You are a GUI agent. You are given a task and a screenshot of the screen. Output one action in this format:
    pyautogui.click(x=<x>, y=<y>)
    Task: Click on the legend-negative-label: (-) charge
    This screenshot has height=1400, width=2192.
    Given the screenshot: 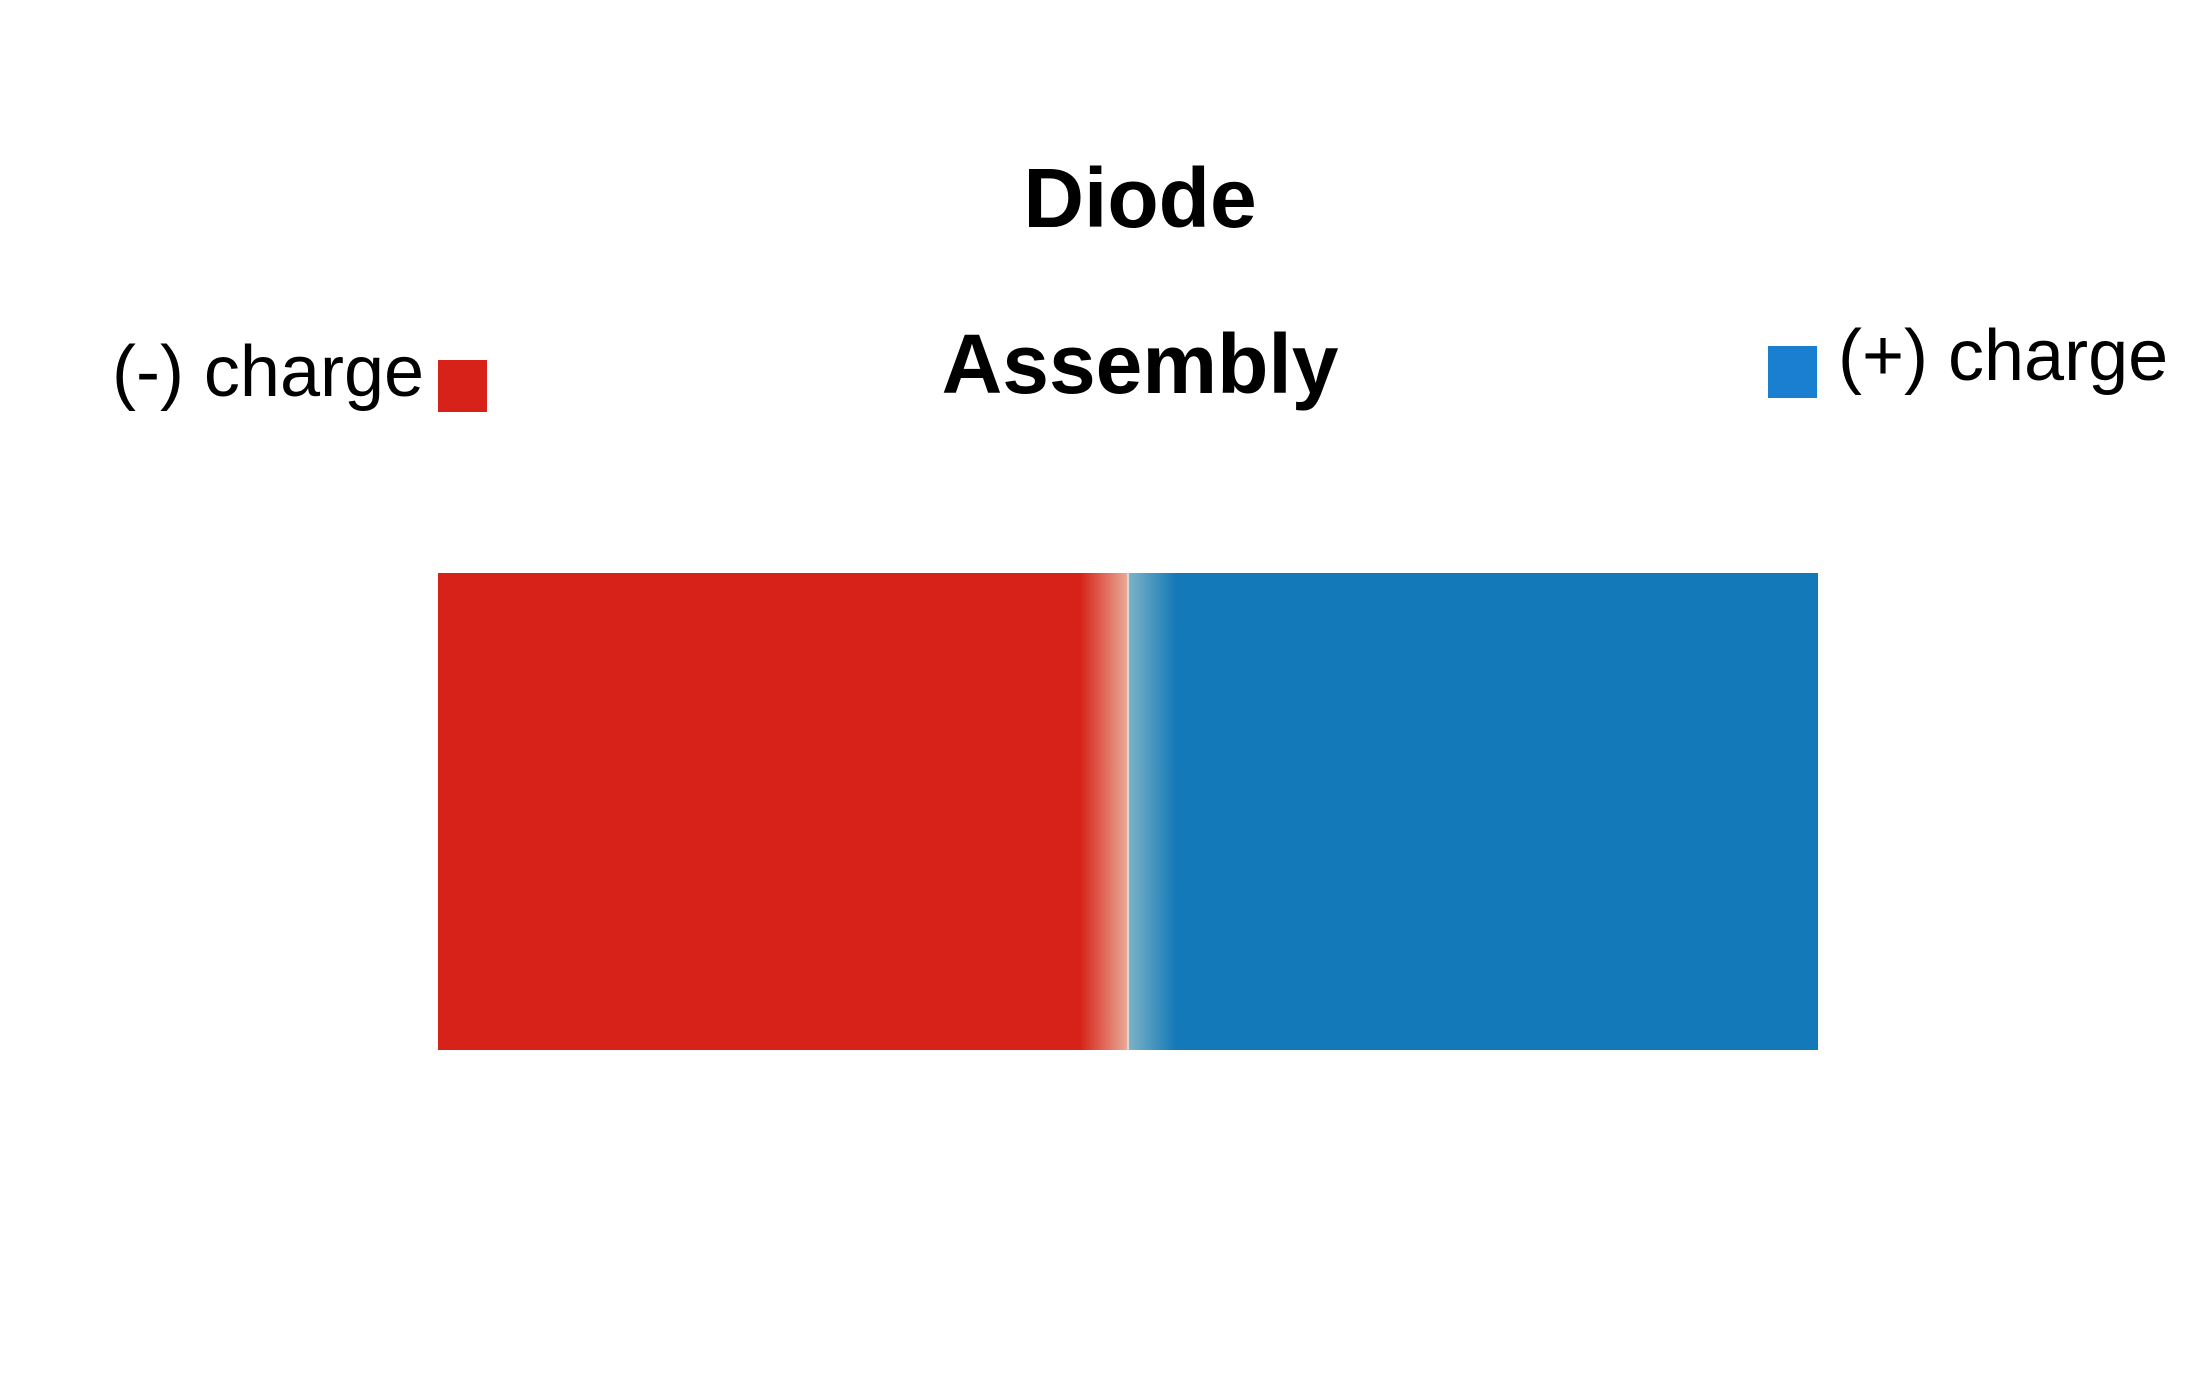 What is the action you would take?
    pyautogui.click(x=268, y=372)
    